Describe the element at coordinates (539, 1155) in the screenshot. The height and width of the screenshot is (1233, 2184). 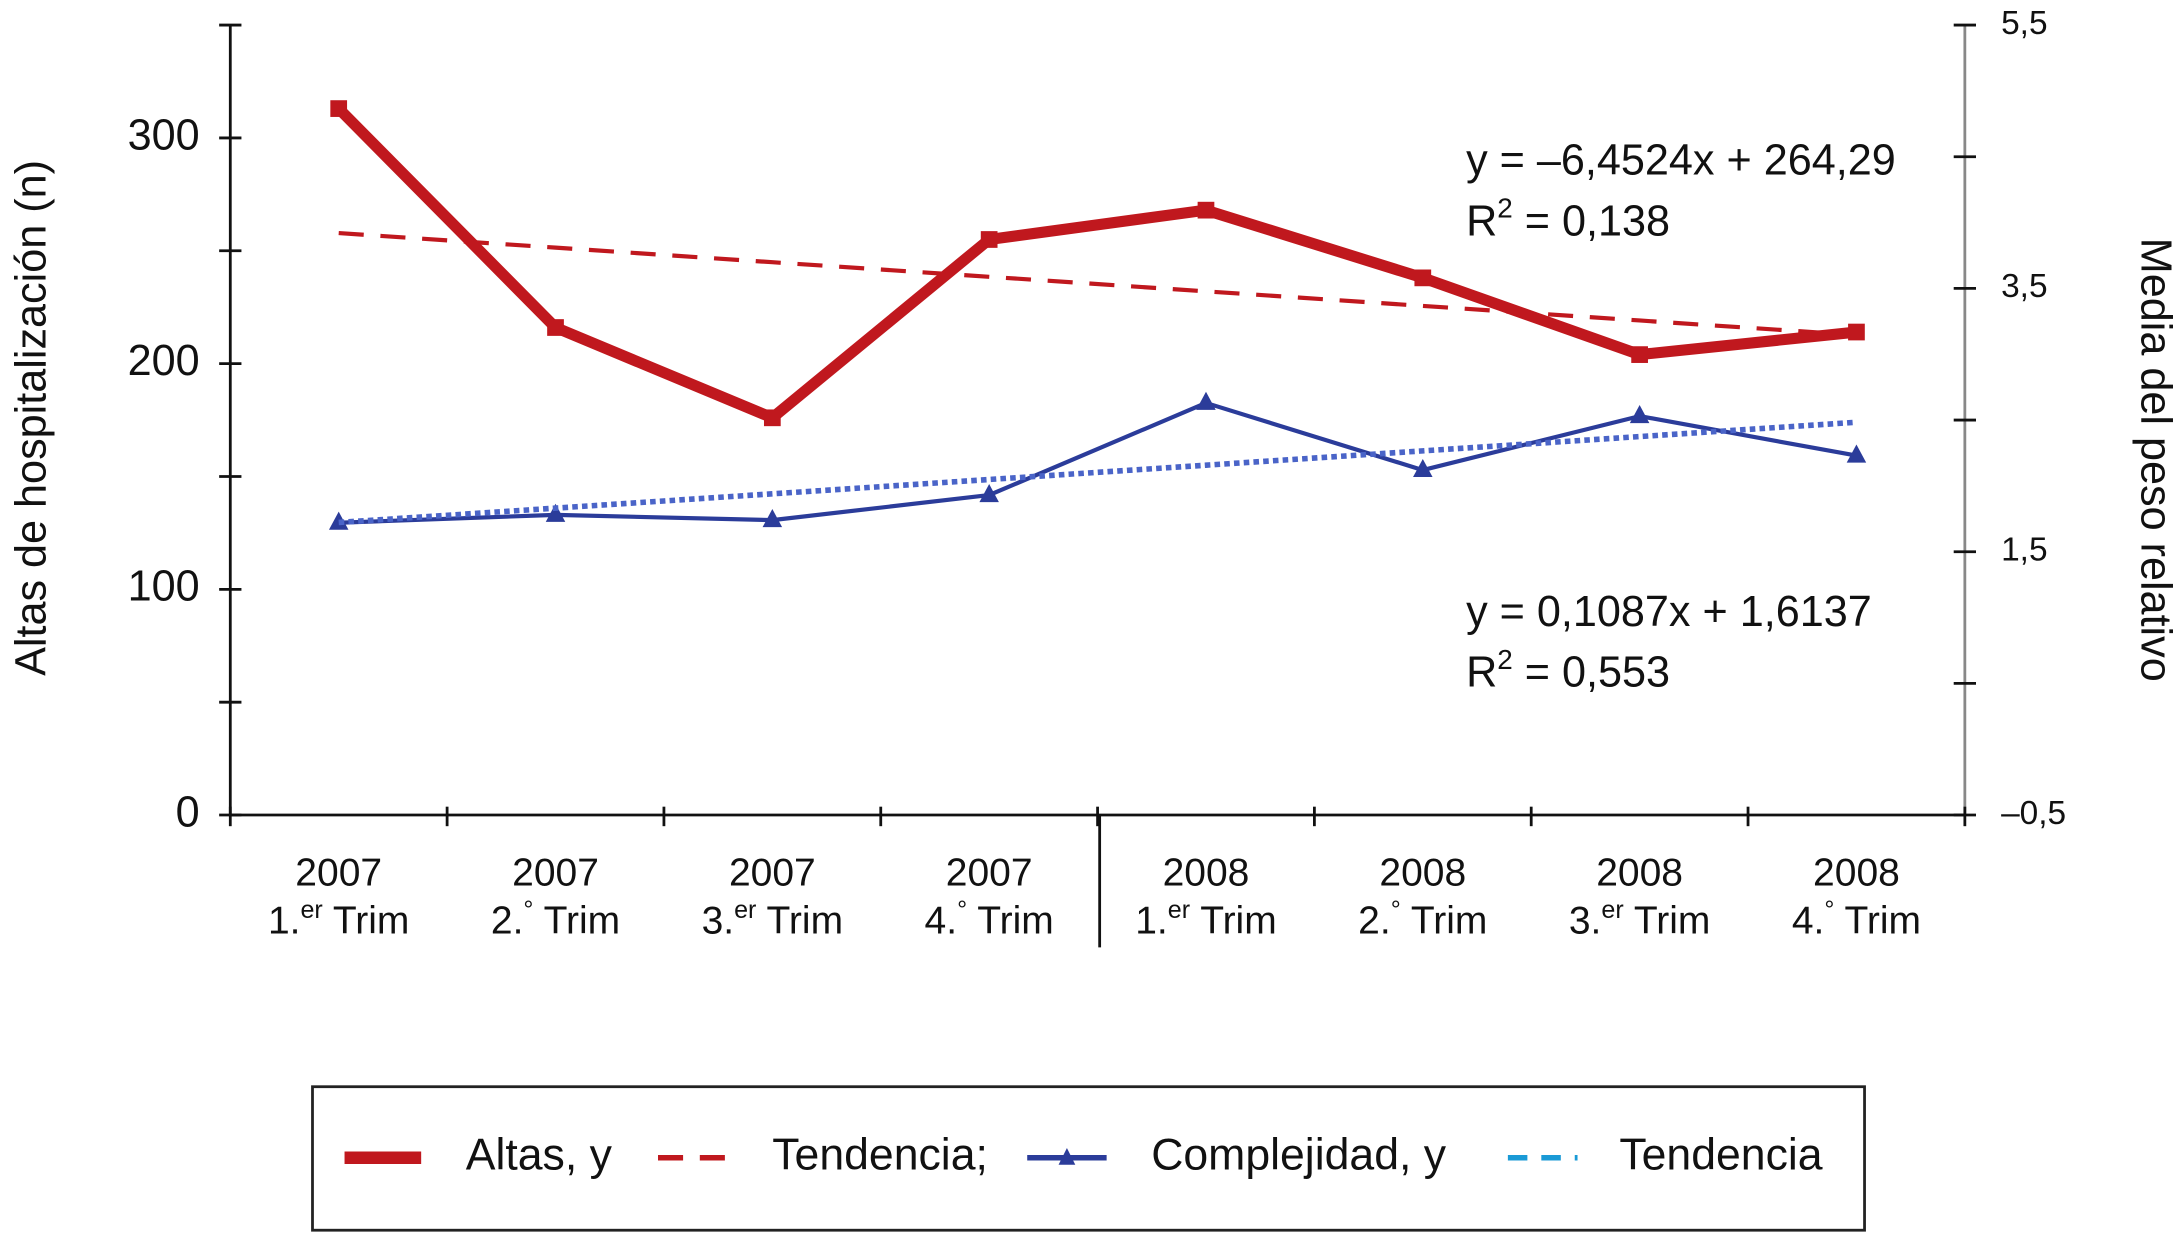
I see `legend-label: Altas, y` at that location.